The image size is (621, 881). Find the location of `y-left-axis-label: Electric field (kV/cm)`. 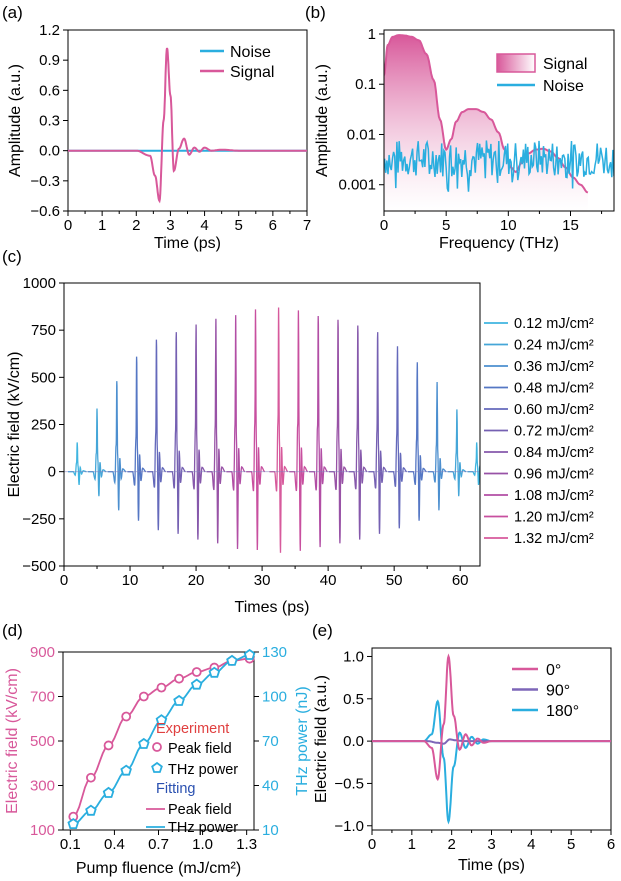

y-left-axis-label: Electric field (kV/cm) is located at coordinates (12, 741).